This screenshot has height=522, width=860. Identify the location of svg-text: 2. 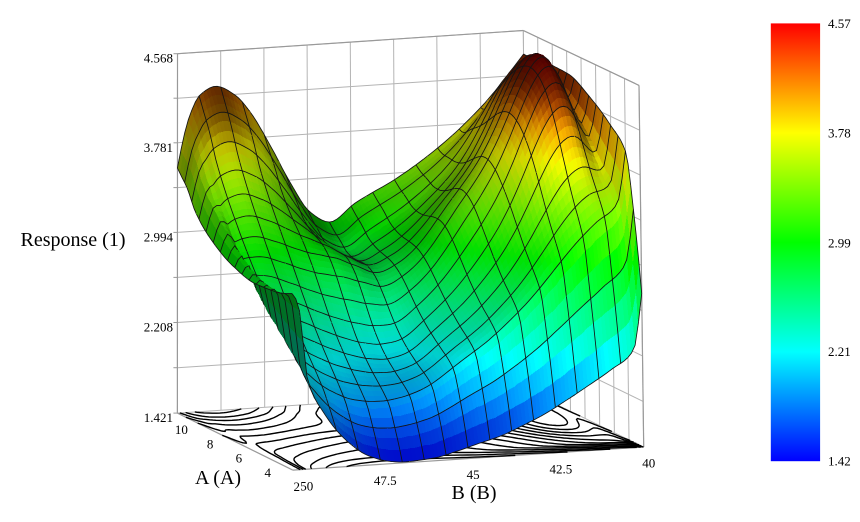
(296, 486).